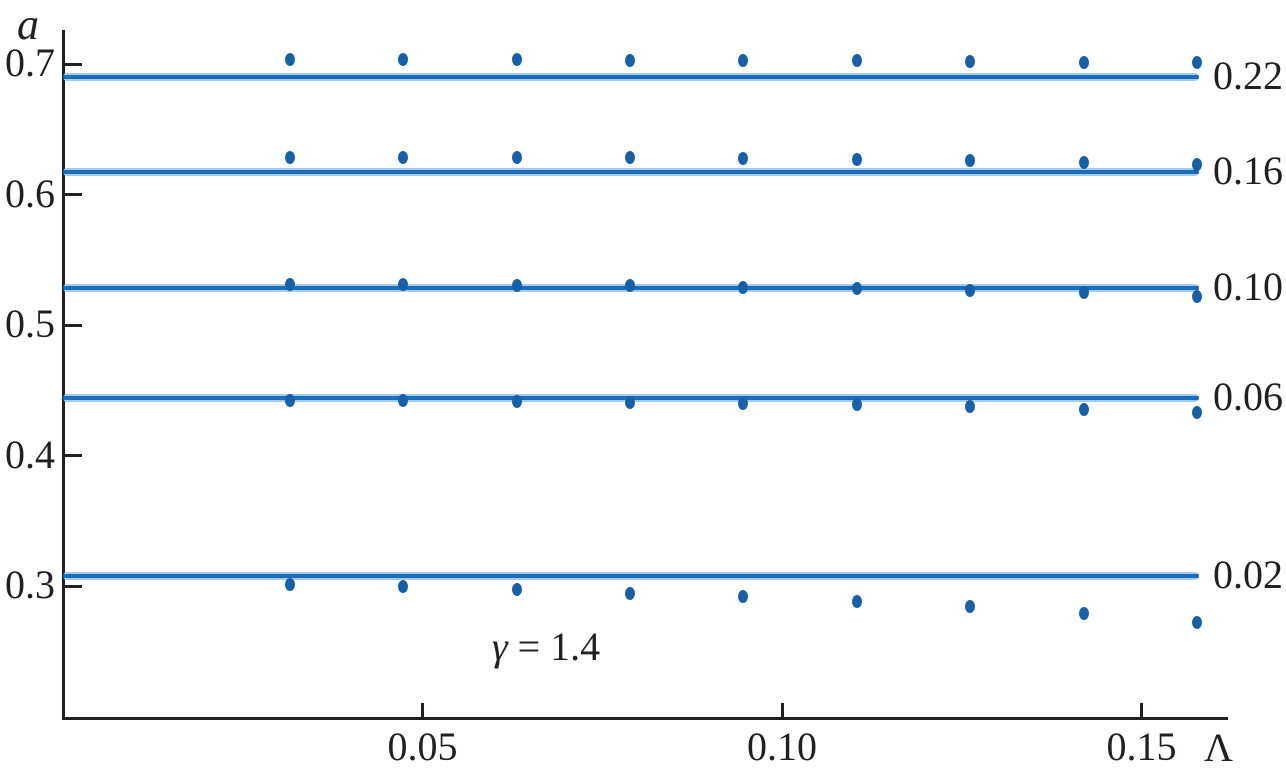 This screenshot has height=773, width=1286. What do you see at coordinates (30, 63) in the screenshot?
I see `y-tick-label: 0.7` at bounding box center [30, 63].